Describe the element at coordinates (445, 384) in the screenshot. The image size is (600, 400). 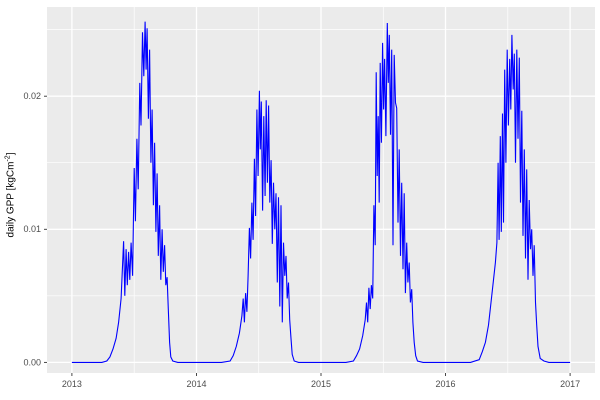
I see `x-tick-label-2016: 2016` at that location.